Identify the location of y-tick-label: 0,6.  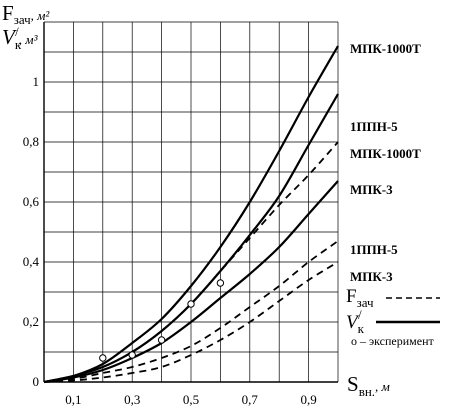
(31, 201).